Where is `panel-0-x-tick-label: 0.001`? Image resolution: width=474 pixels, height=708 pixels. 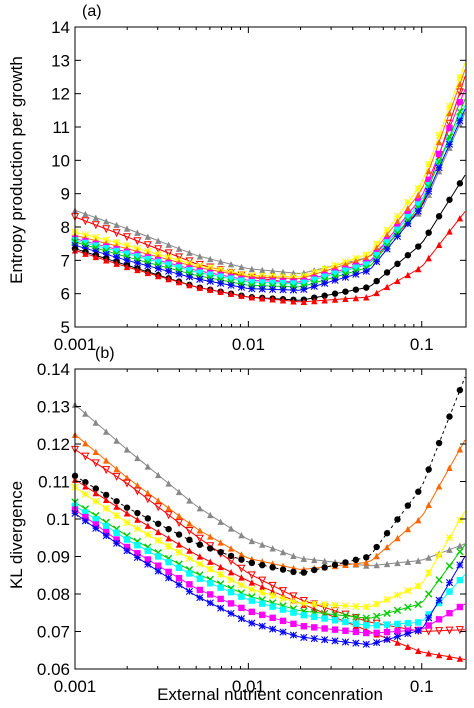
panel-0-x-tick-label: 0.001 is located at coordinates (75, 344).